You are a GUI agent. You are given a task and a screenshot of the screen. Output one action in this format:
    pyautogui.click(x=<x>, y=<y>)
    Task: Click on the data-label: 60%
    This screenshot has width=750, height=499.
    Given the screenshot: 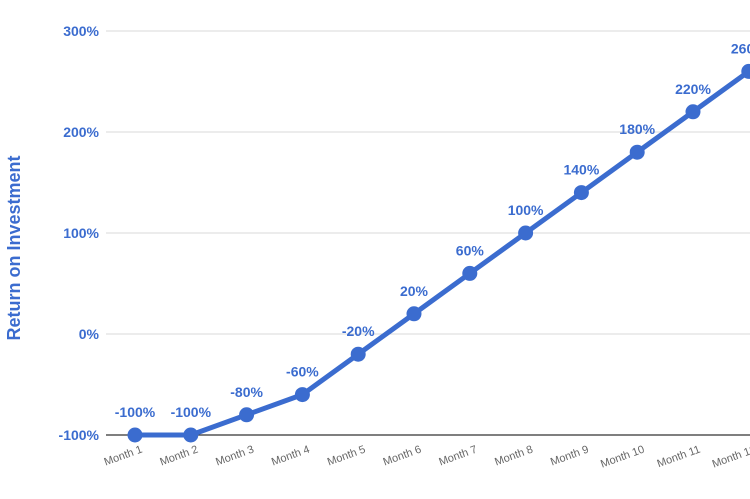 What is the action you would take?
    pyautogui.click(x=470, y=250)
    